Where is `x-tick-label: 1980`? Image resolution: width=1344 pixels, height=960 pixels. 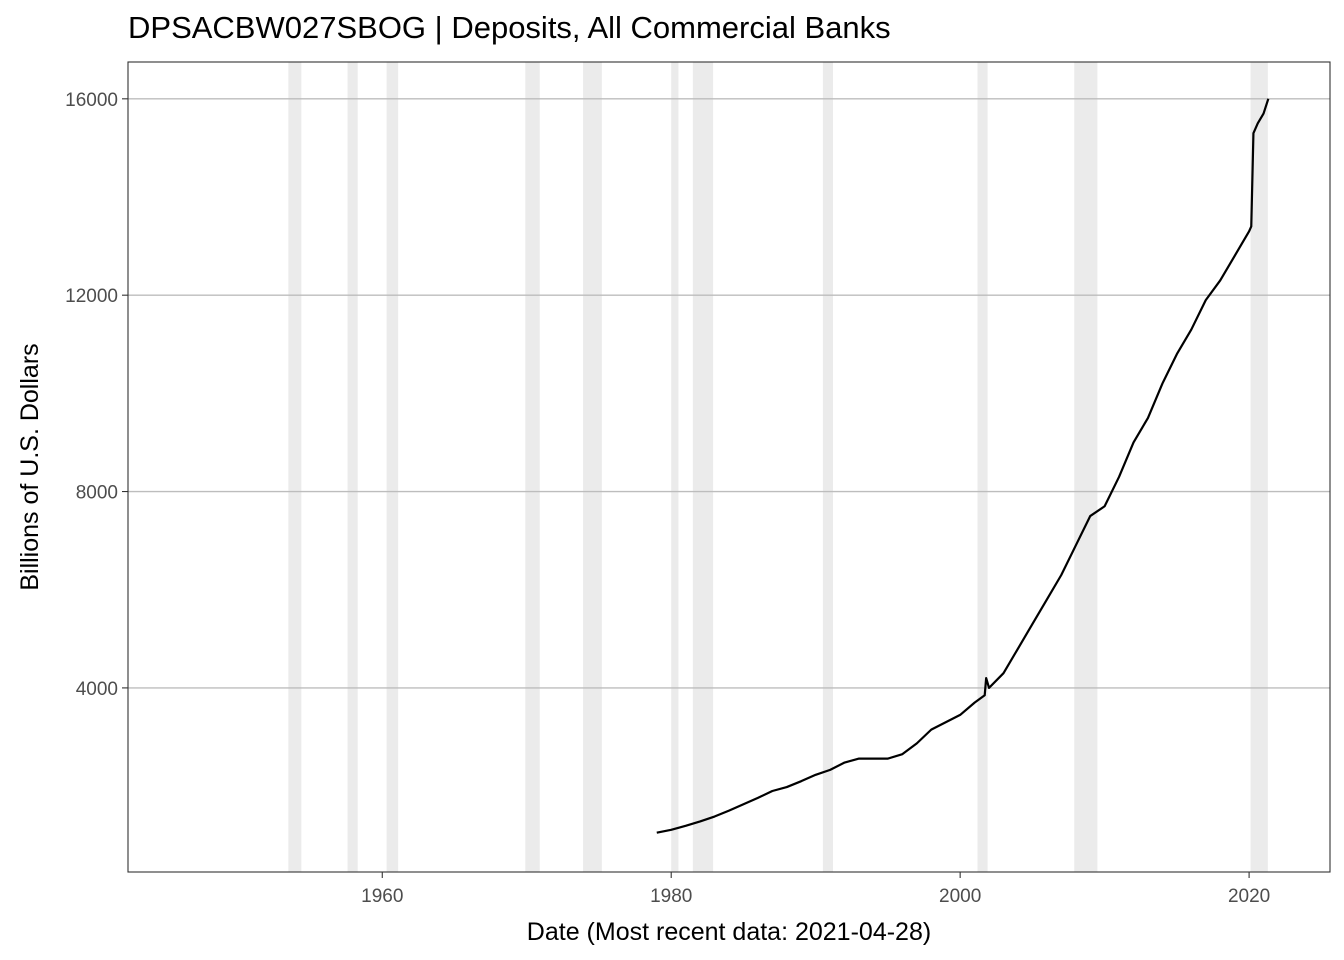
x-tick-label: 1980 is located at coordinates (671, 896).